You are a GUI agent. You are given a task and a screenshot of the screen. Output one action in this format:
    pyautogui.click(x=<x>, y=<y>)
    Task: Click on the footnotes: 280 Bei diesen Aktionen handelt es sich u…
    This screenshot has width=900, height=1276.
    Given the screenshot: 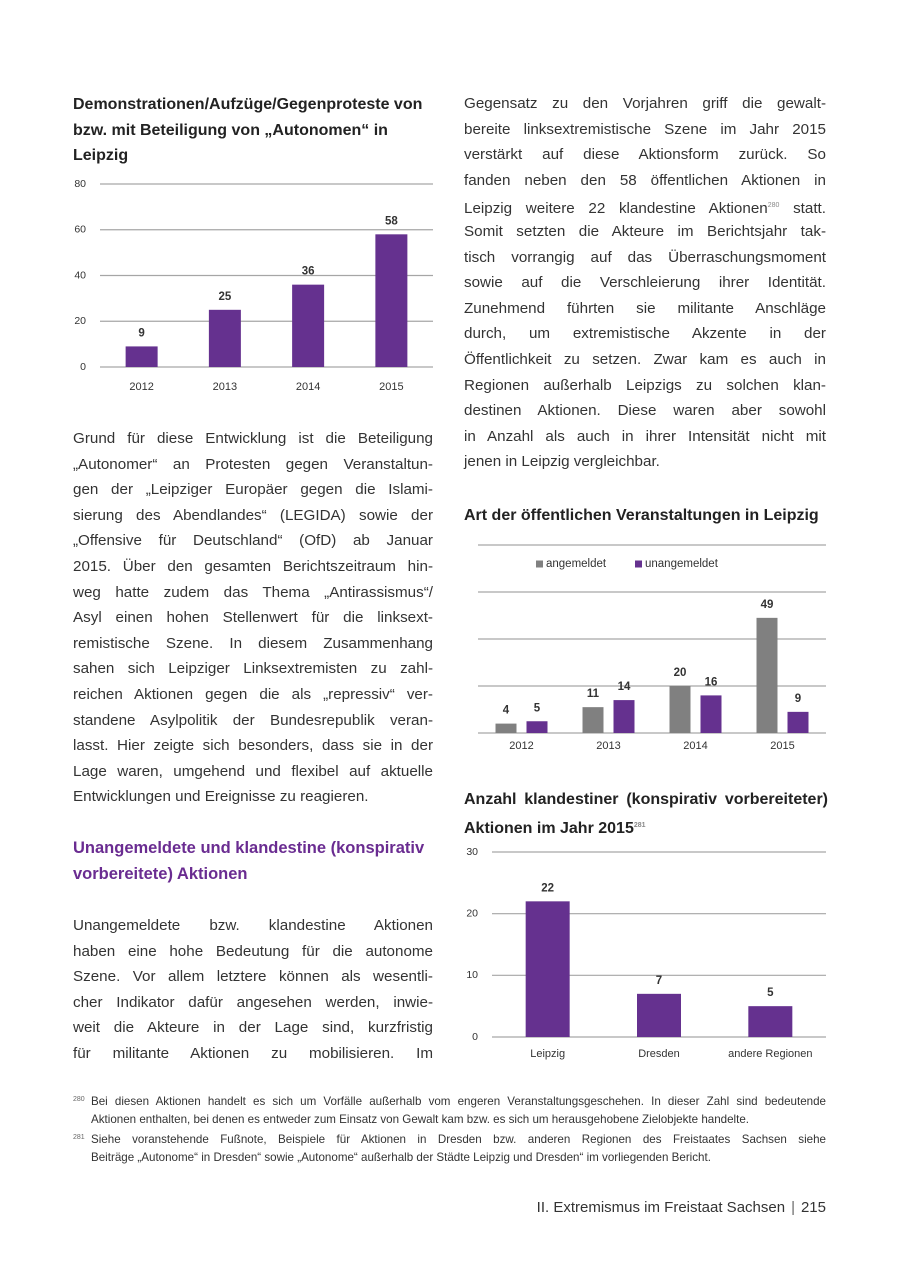 What is the action you would take?
    pyautogui.click(x=449, y=1131)
    